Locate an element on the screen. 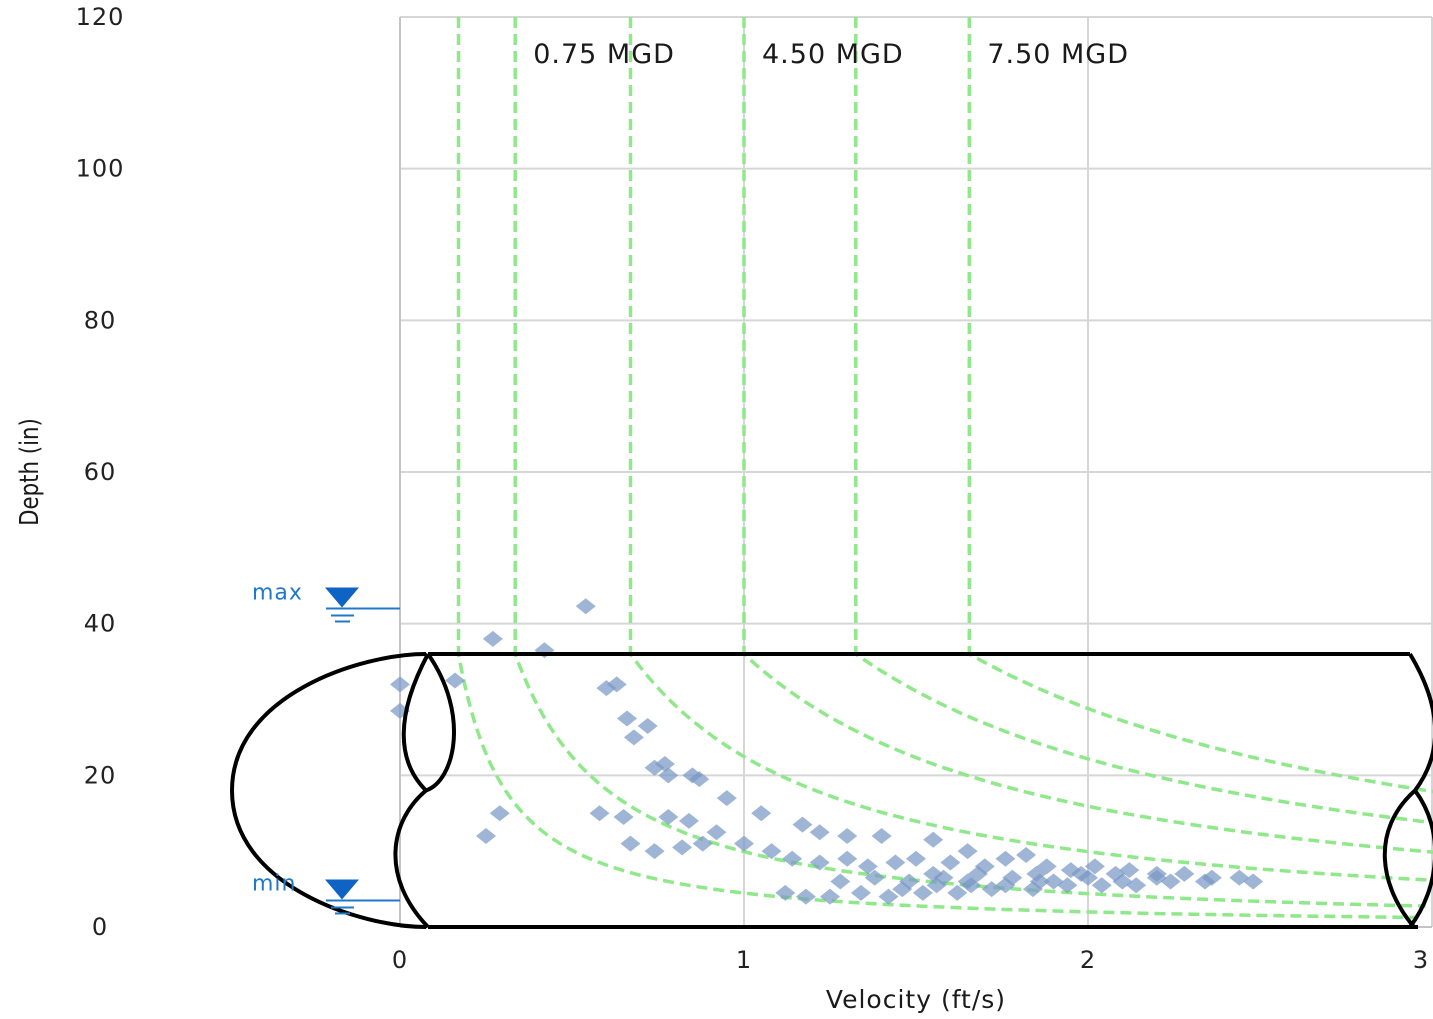 Image resolution: width=1433 pixels, height=1019 pixels. pipe-end-left-front is located at coordinates (440, 722).